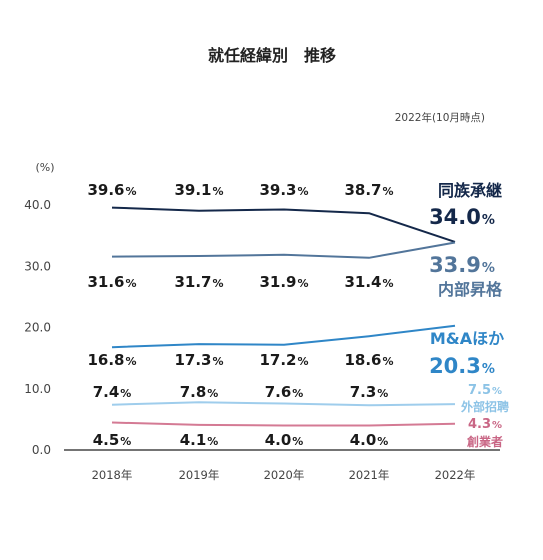  What do you see at coordinates (455, 475) in the screenshot?
I see `x-tick-label: 2022年` at bounding box center [455, 475].